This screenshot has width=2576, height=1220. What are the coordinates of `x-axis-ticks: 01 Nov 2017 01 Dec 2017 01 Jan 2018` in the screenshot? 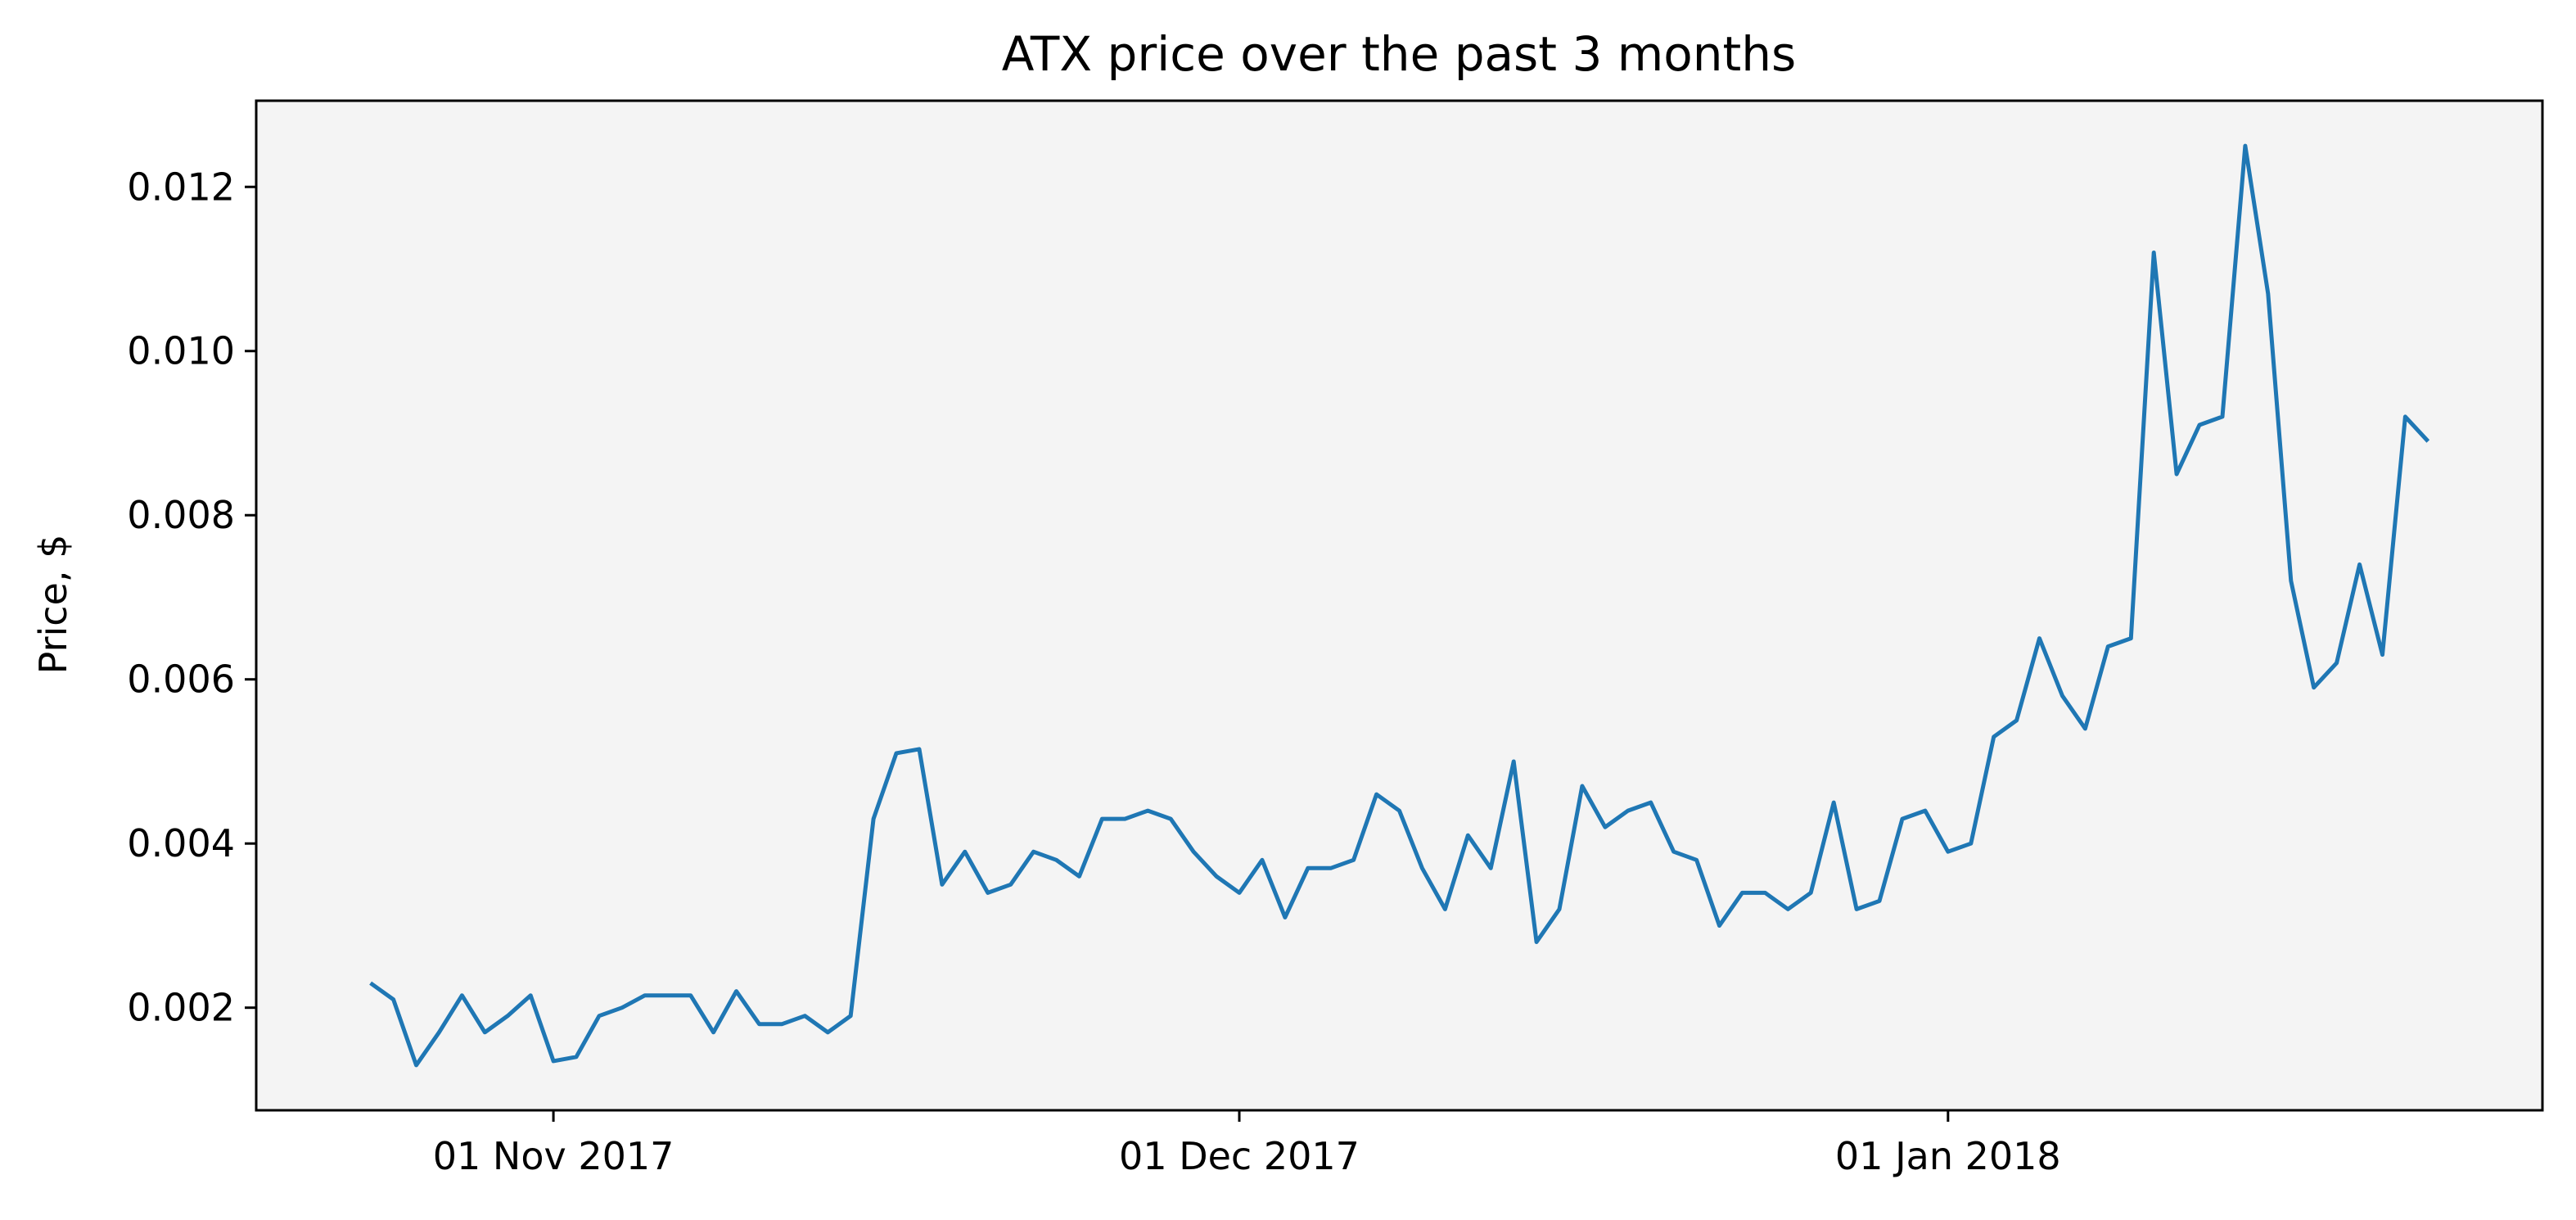 It's located at (1247, 1144).